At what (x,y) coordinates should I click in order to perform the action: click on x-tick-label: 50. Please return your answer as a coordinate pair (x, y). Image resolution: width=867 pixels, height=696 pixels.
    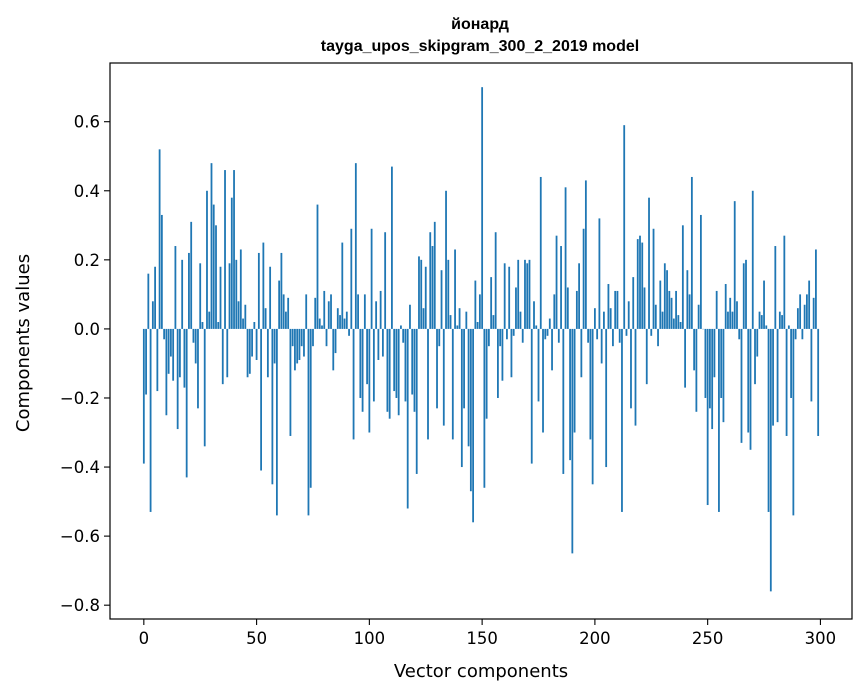
    Looking at the image, I should click on (256, 638).